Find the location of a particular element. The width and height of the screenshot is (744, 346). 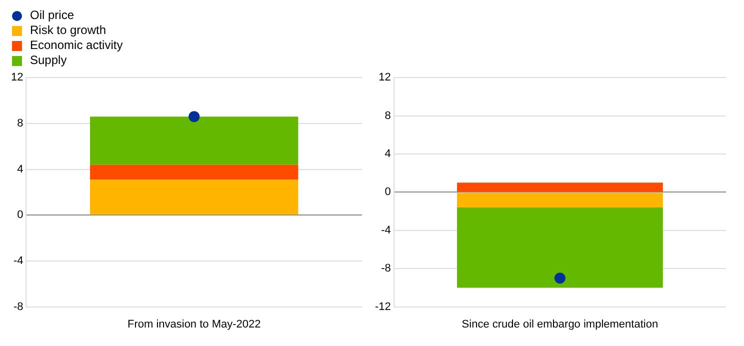

legend-label: Oil price is located at coordinates (52, 15).